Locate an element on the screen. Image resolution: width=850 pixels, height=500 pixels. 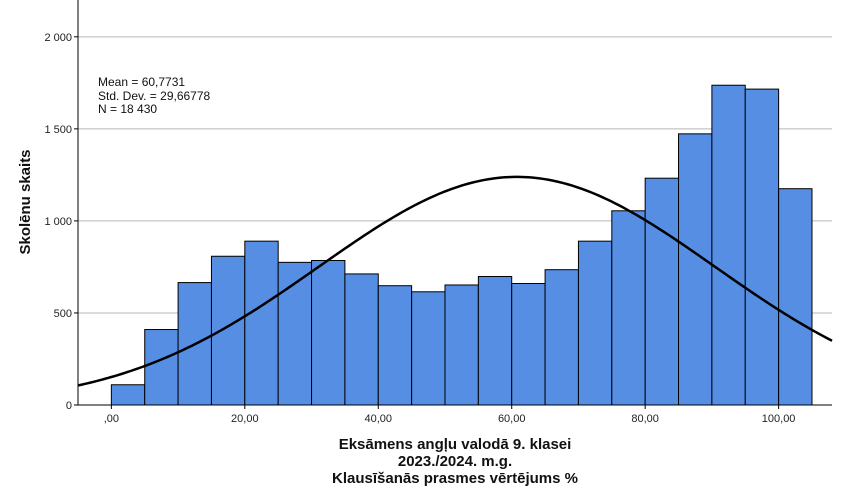
x-tick-label: 100,00 is located at coordinates (779, 419).